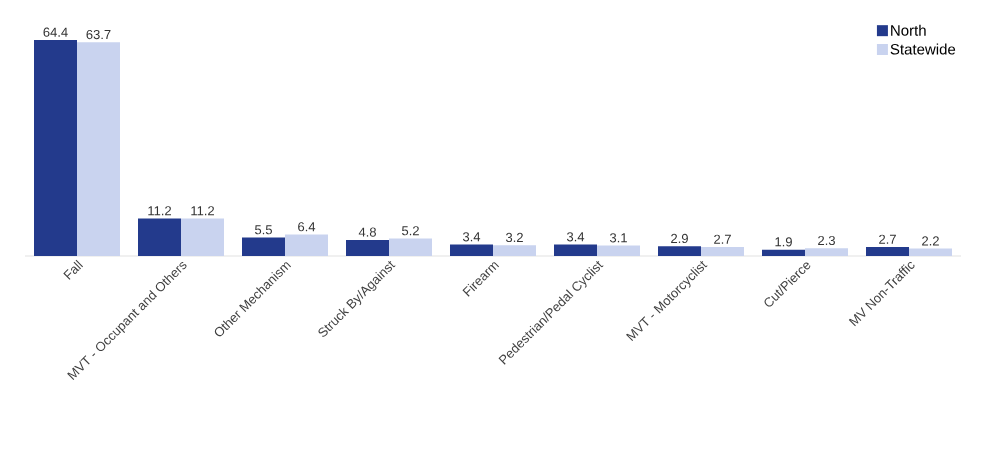 This screenshot has width=1005, height=459. I want to click on data-label: 5.5, so click(263, 230).